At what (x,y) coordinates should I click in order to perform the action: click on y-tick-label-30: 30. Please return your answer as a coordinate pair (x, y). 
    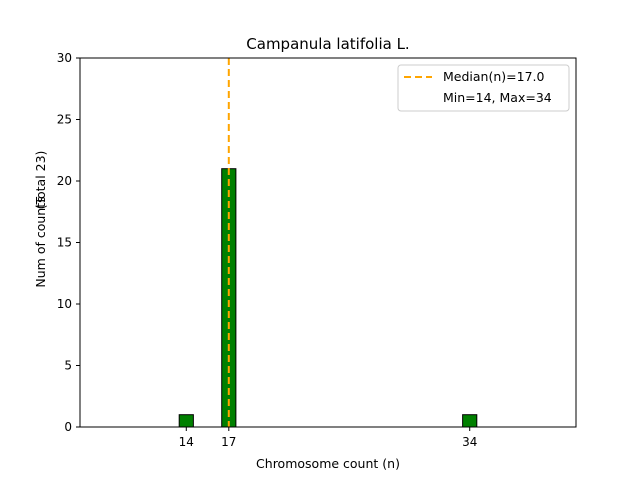
    Looking at the image, I should click on (64, 58).